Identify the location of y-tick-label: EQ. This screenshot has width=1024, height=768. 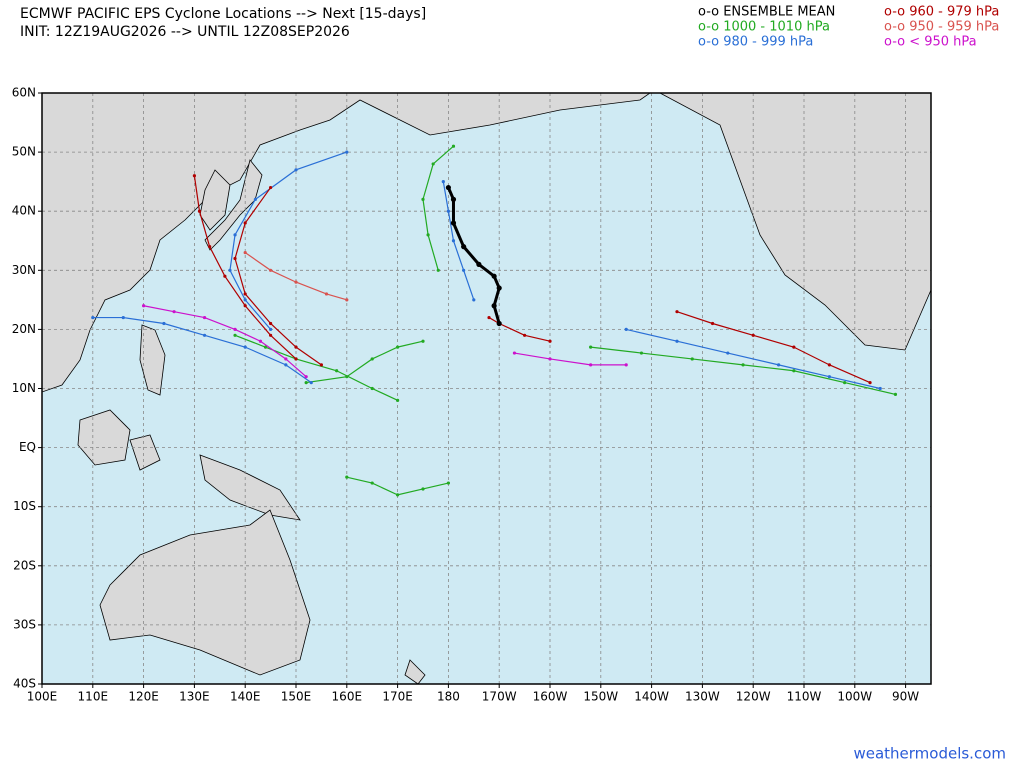
(27, 447).